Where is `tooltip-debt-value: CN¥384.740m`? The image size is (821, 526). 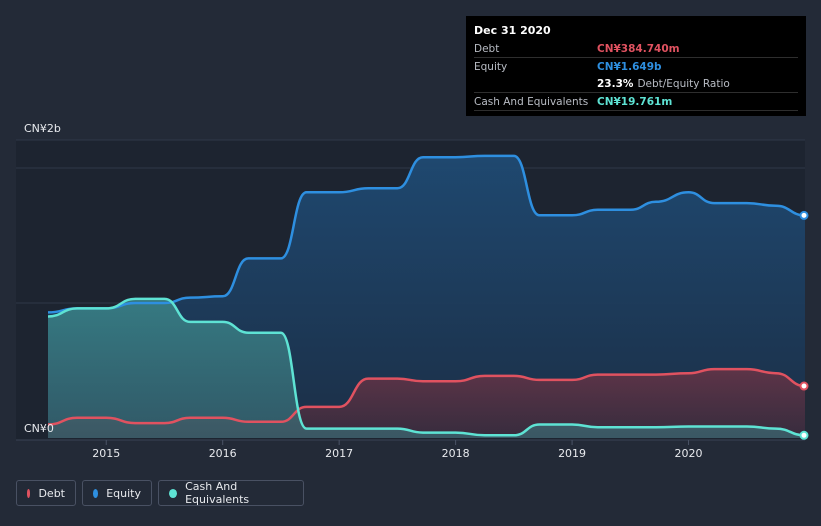 tooltip-debt-value: CN¥384.740m is located at coordinates (638, 48).